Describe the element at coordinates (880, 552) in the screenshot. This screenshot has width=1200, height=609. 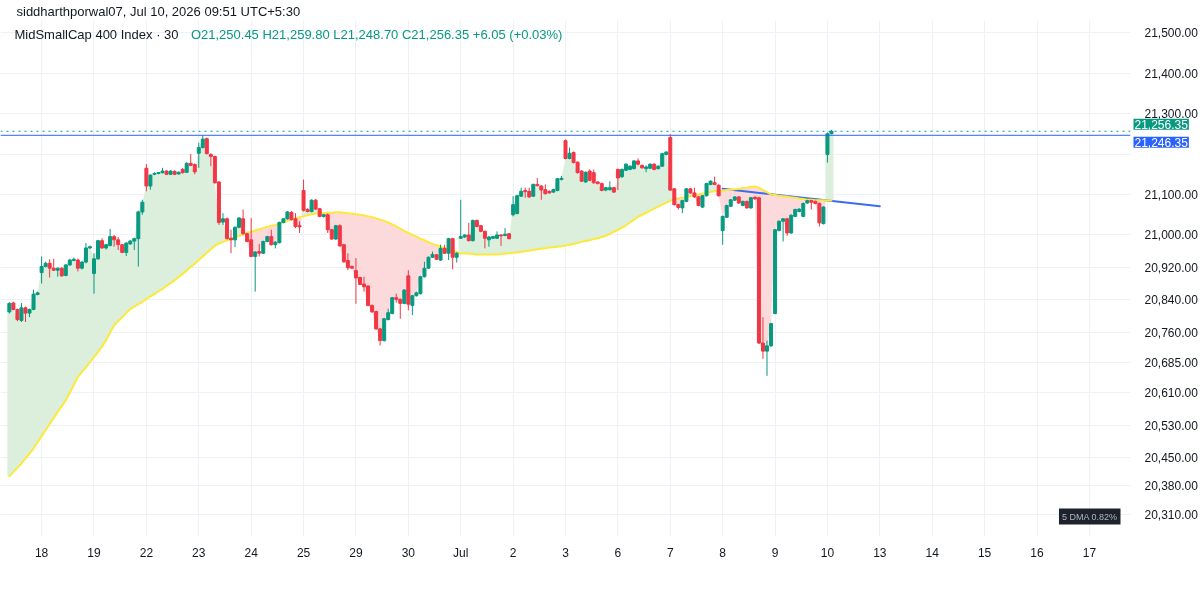
I see `x-tick-label: 13` at that location.